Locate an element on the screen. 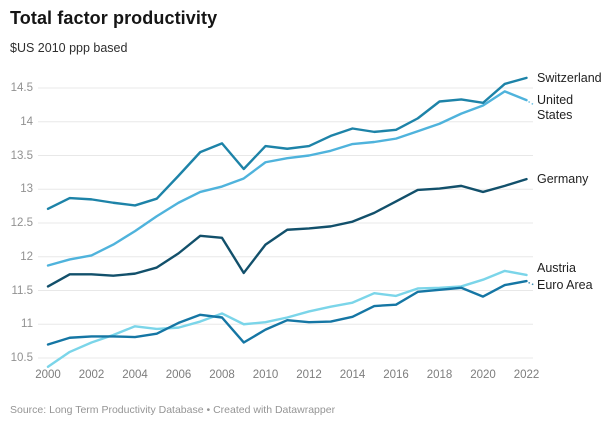 The image size is (605, 430). x-tick-label: 2004 is located at coordinates (135, 375).